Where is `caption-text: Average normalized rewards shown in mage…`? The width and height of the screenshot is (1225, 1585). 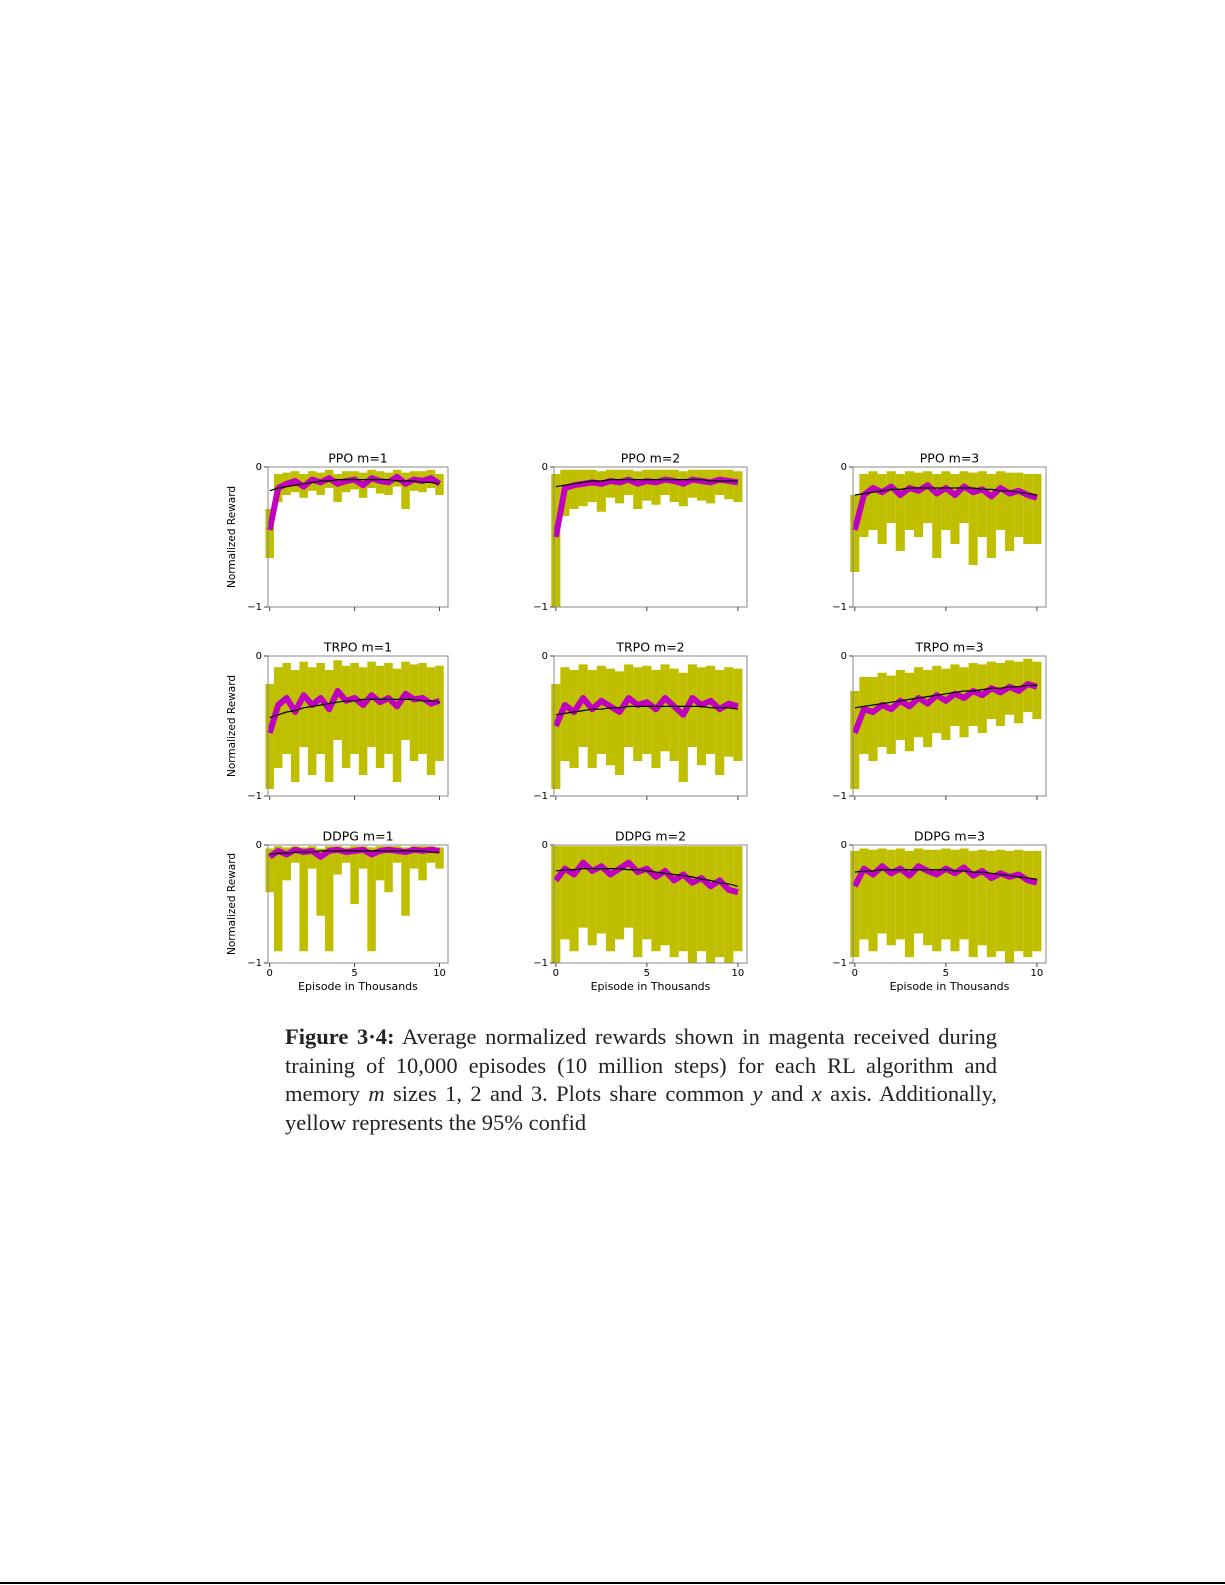
caption-text: Average normalized rewards shown in mage… is located at coordinates (641, 1065).